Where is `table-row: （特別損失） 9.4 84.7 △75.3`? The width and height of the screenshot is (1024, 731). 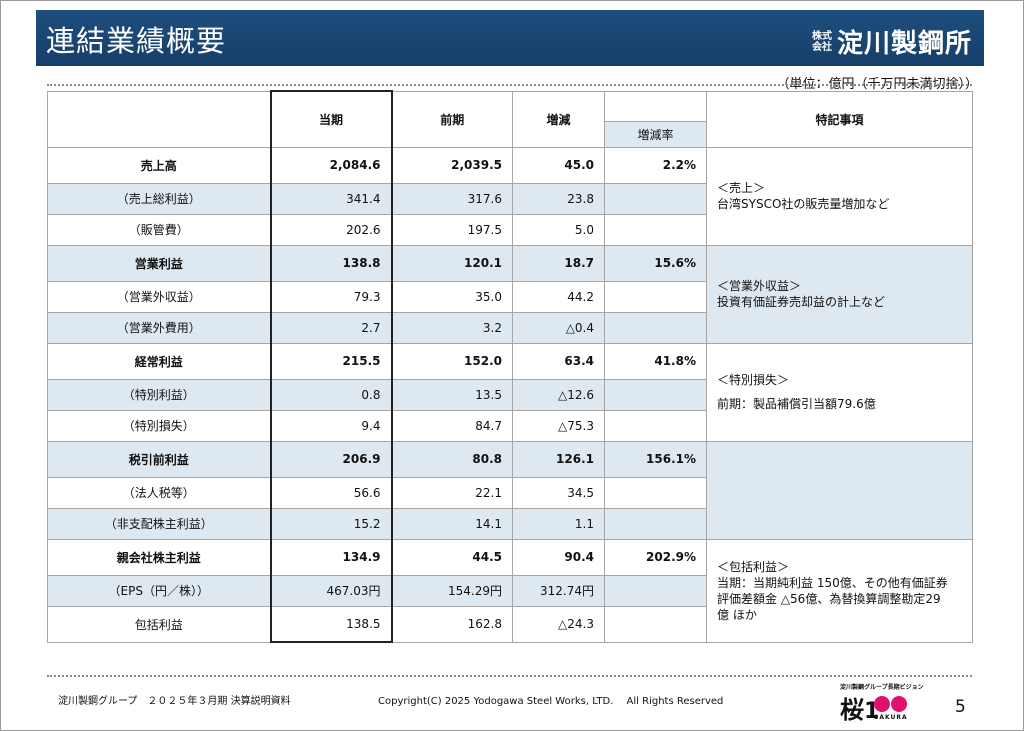
table-row: （特別損失） 9.4 84.7 △75.3 is located at coordinates (510, 425).